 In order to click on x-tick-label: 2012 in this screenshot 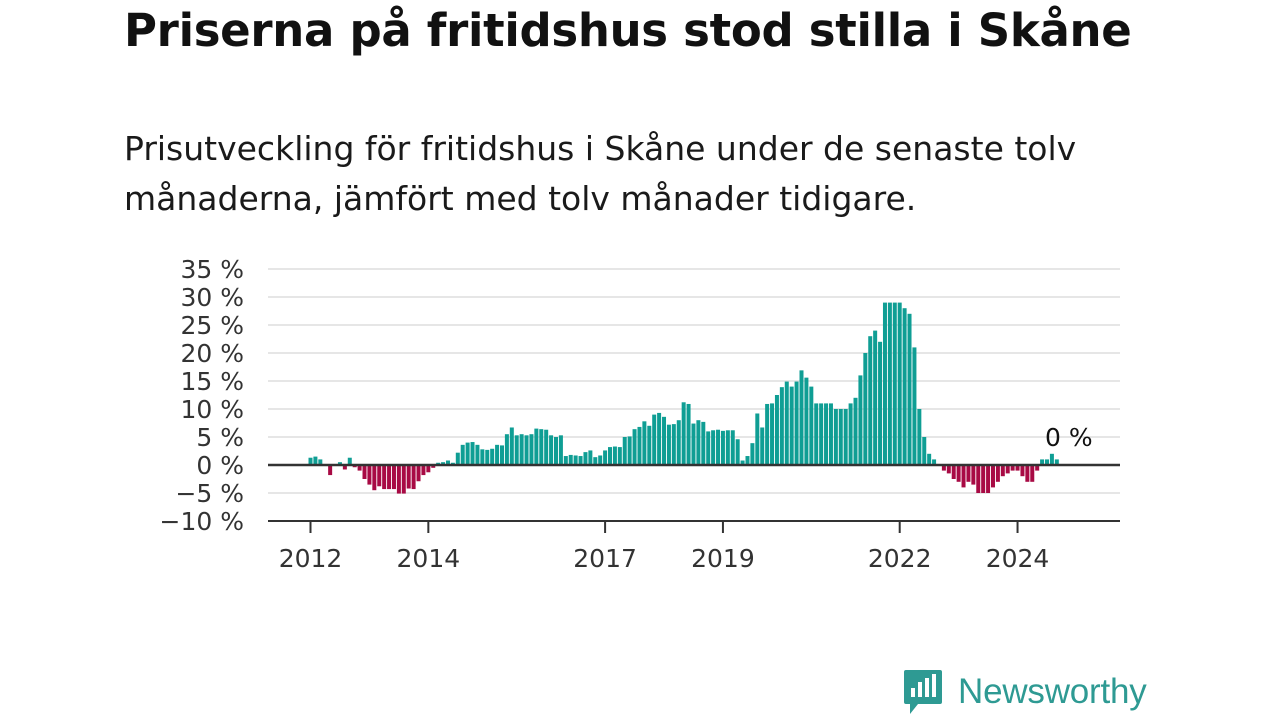, I will do `click(311, 558)`.